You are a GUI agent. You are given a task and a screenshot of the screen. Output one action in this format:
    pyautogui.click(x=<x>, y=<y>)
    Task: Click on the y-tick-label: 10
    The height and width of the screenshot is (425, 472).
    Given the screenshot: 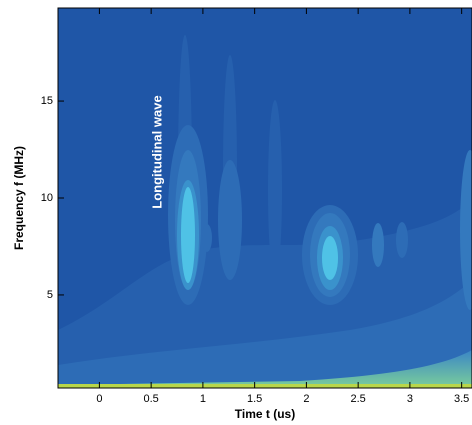 What is the action you would take?
    pyautogui.click(x=47, y=198)
    